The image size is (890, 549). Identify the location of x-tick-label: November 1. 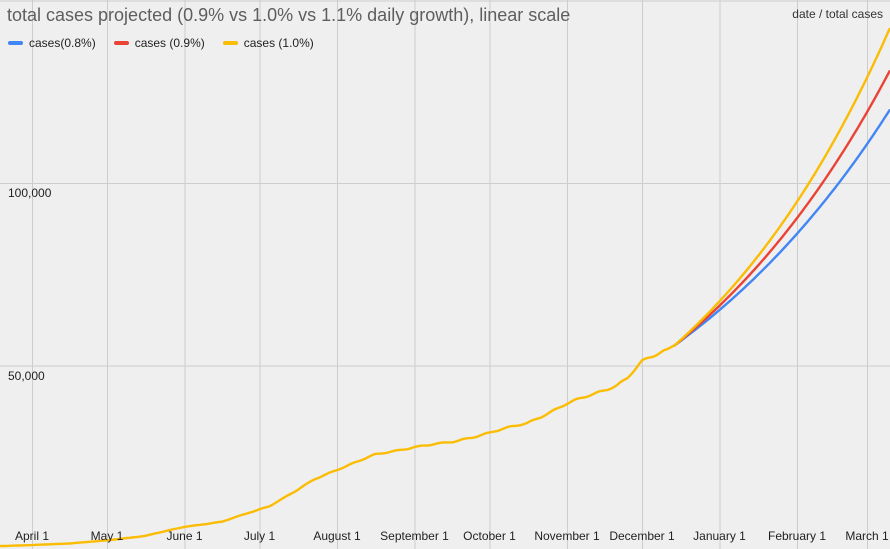
(567, 536).